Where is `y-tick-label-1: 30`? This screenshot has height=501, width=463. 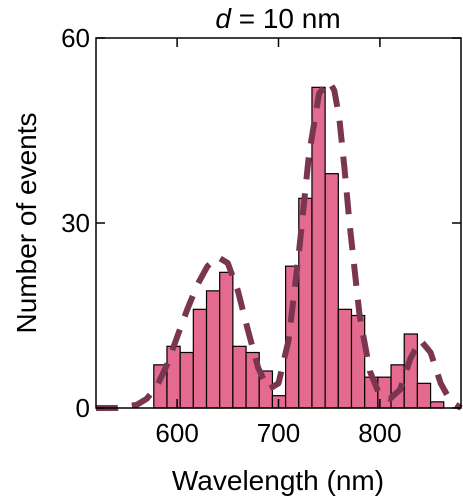 y-tick-label-1: 30 is located at coordinates (75, 223).